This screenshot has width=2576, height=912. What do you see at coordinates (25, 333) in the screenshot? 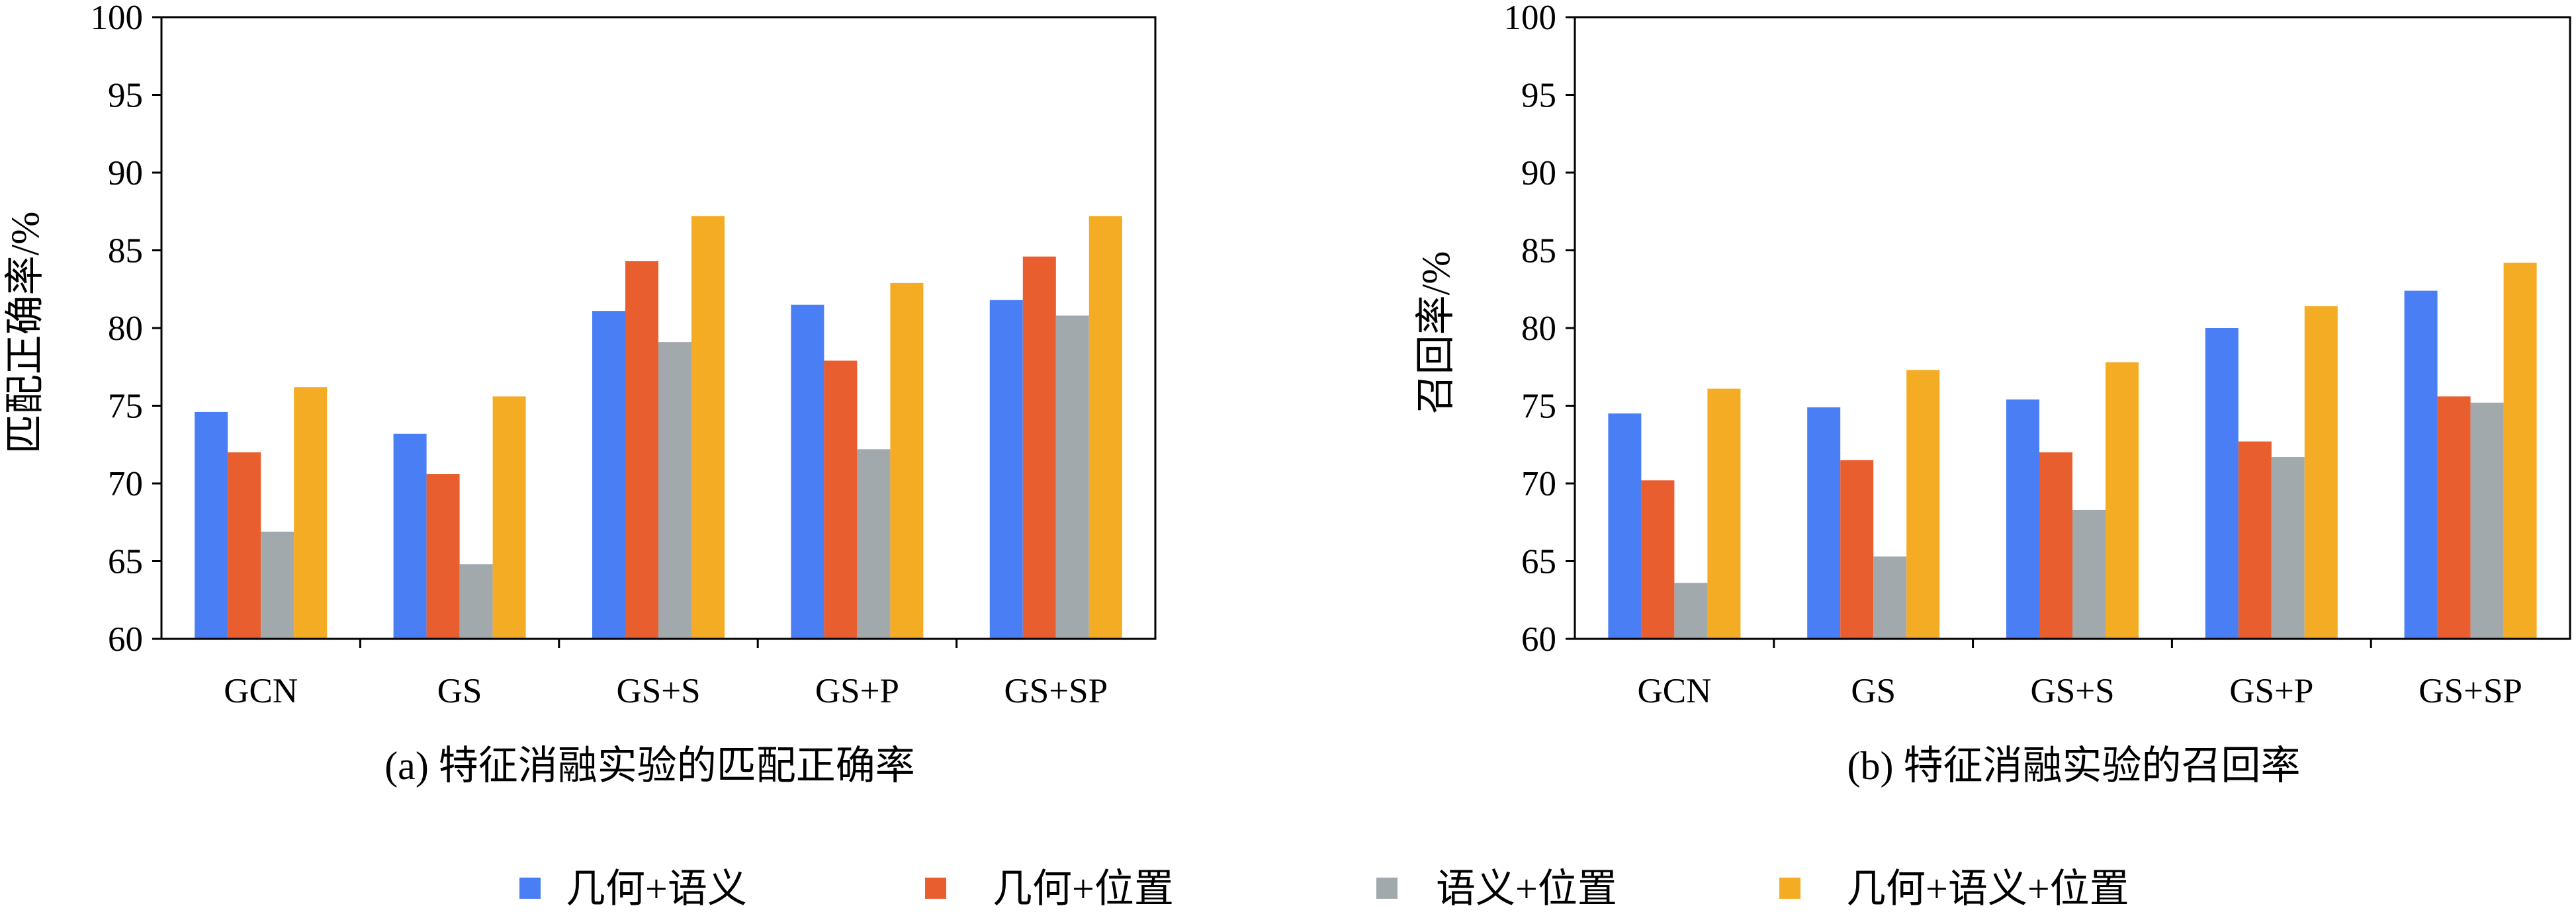
I see `y-axis-label: 匹配正确率/%` at bounding box center [25, 333].